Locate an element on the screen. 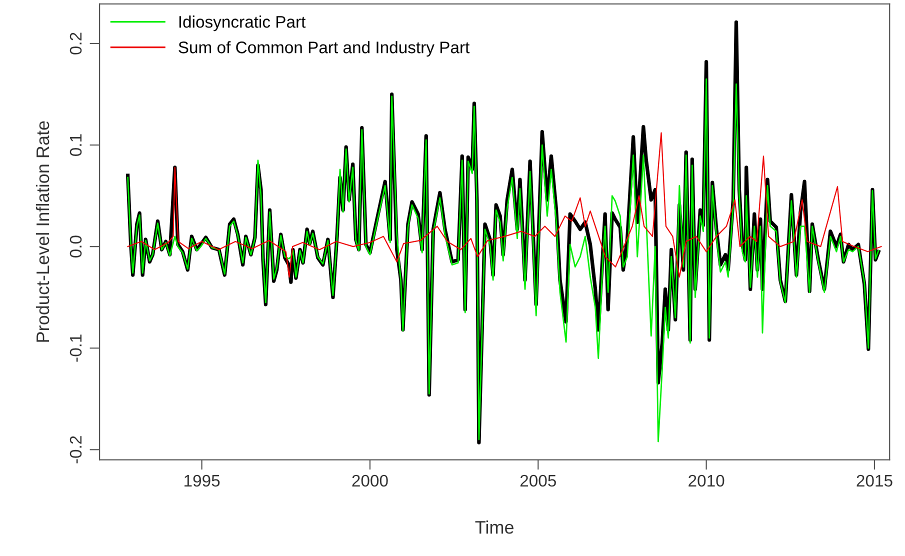 Image resolution: width=905 pixels, height=556 pixels. x-axis-title: Time is located at coordinates (494, 527).